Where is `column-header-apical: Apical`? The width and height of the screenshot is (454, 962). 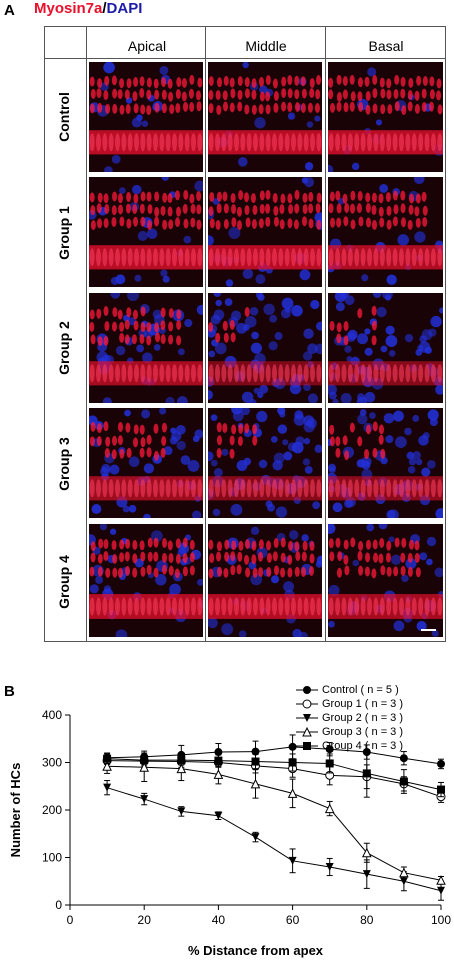 column-header-apical: Apical is located at coordinates (147, 46).